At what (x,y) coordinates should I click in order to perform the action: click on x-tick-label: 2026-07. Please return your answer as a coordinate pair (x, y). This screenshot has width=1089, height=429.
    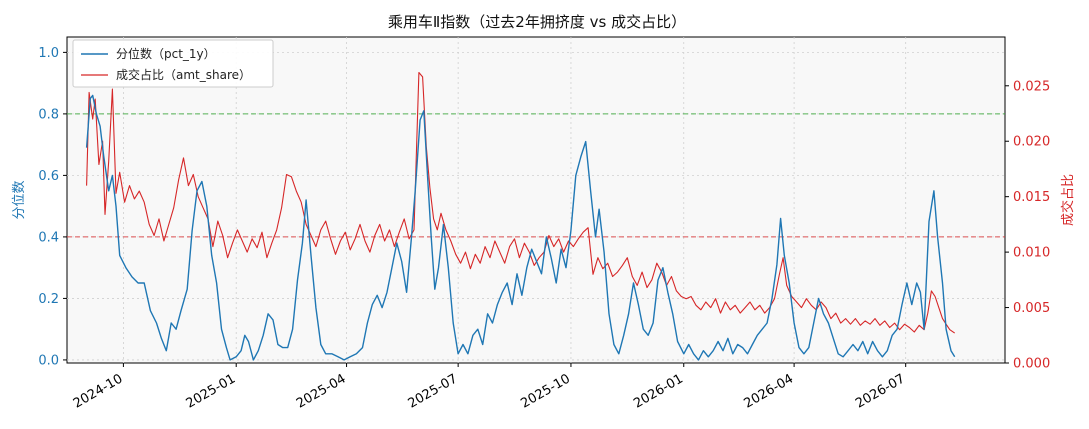
    Looking at the image, I should click on (880, 391).